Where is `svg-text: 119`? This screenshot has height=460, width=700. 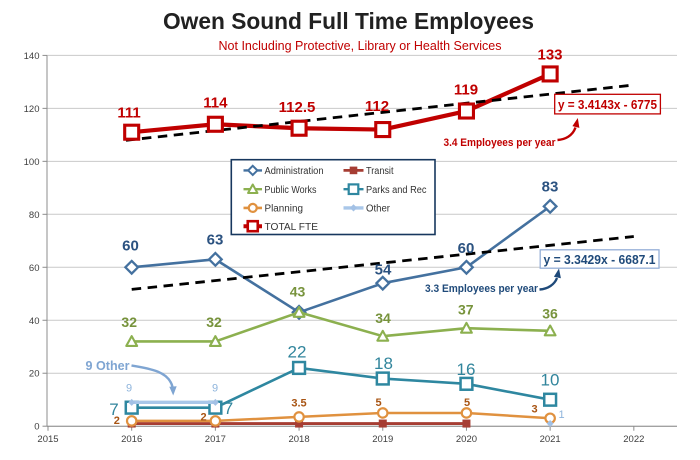
svg-text: 119 is located at coordinates (466, 90).